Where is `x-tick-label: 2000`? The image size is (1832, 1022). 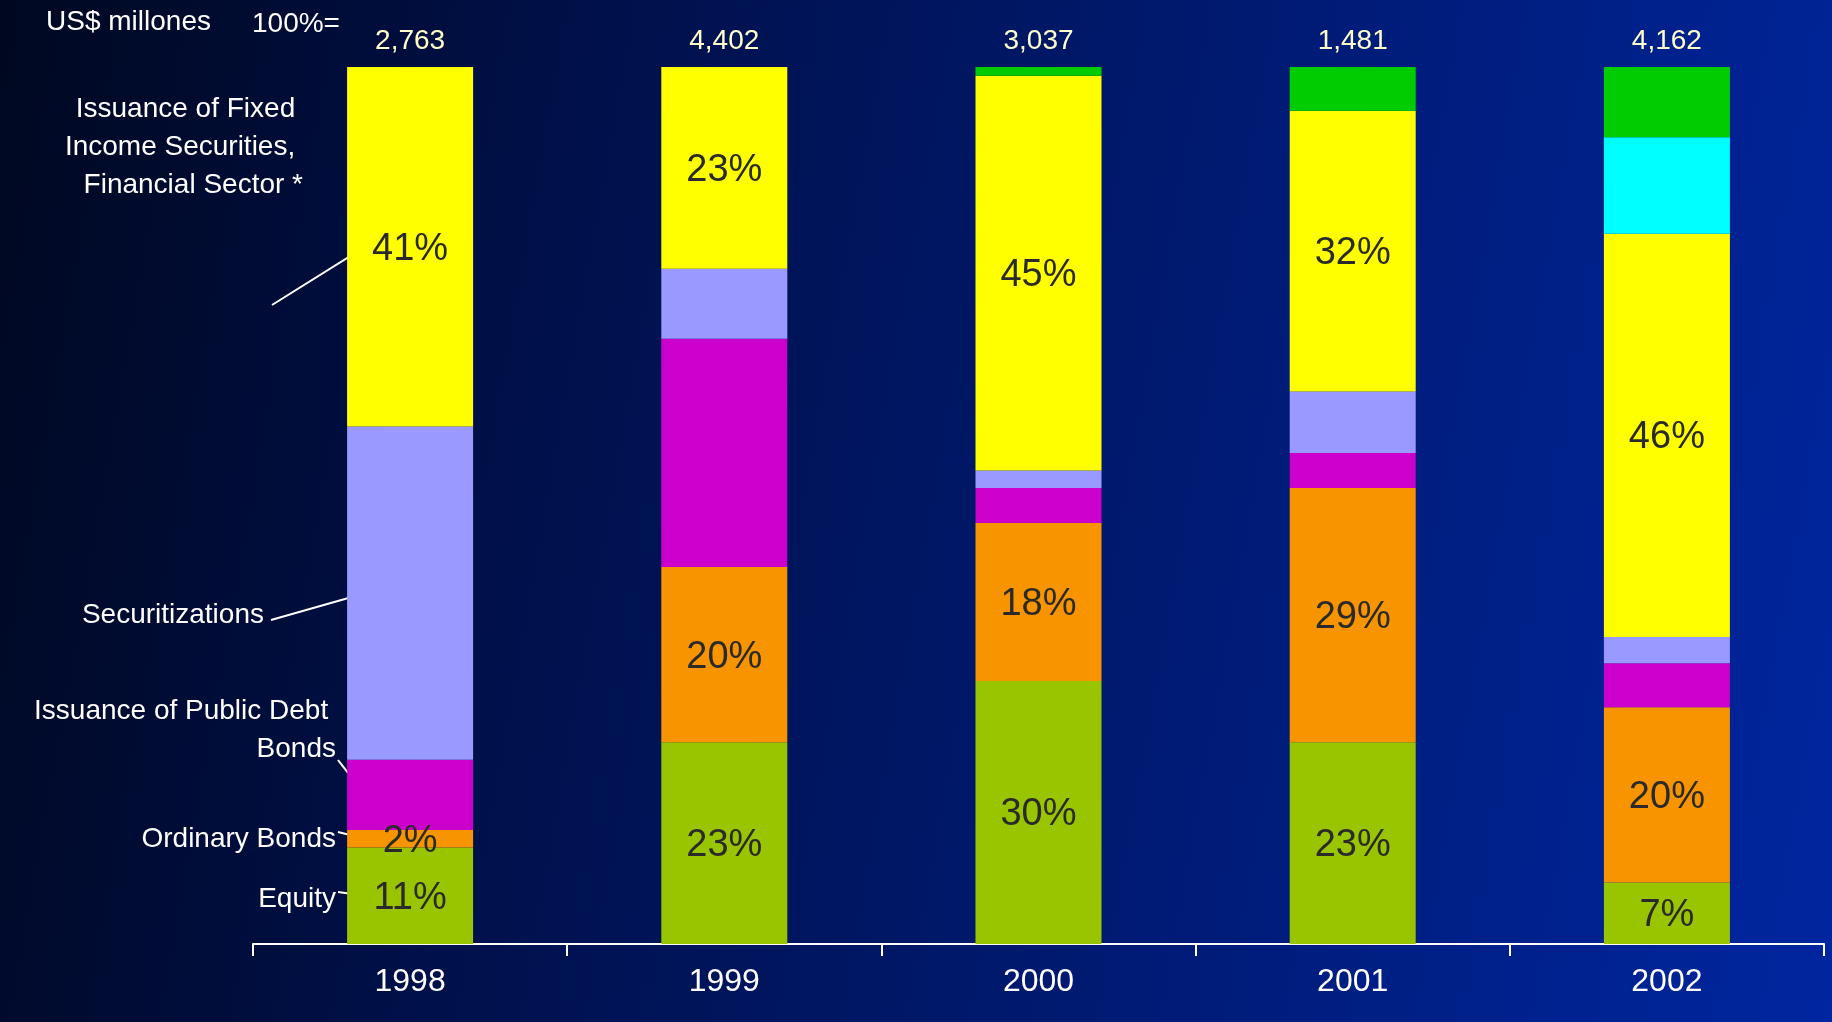 x-tick-label: 2000 is located at coordinates (1038, 980).